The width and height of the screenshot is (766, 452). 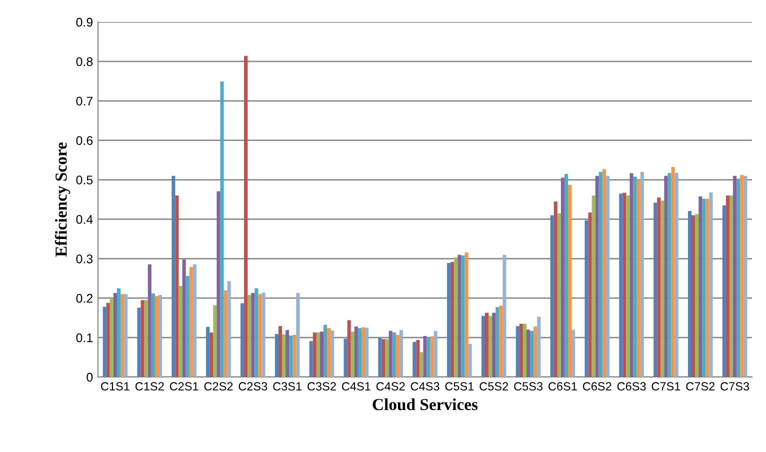 I want to click on x-tick-label: C2S2, so click(x=218, y=386).